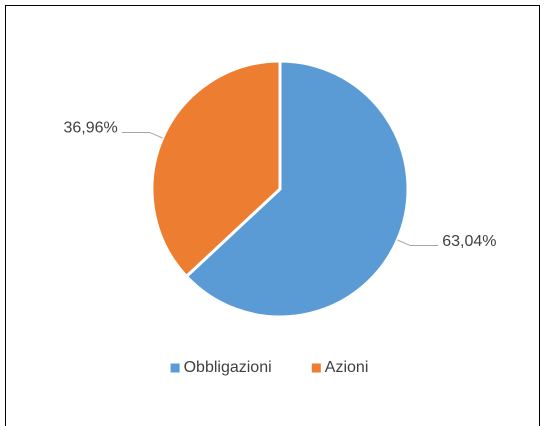 The width and height of the screenshot is (544, 426). I want to click on data-label: 63,04%, so click(469, 241).